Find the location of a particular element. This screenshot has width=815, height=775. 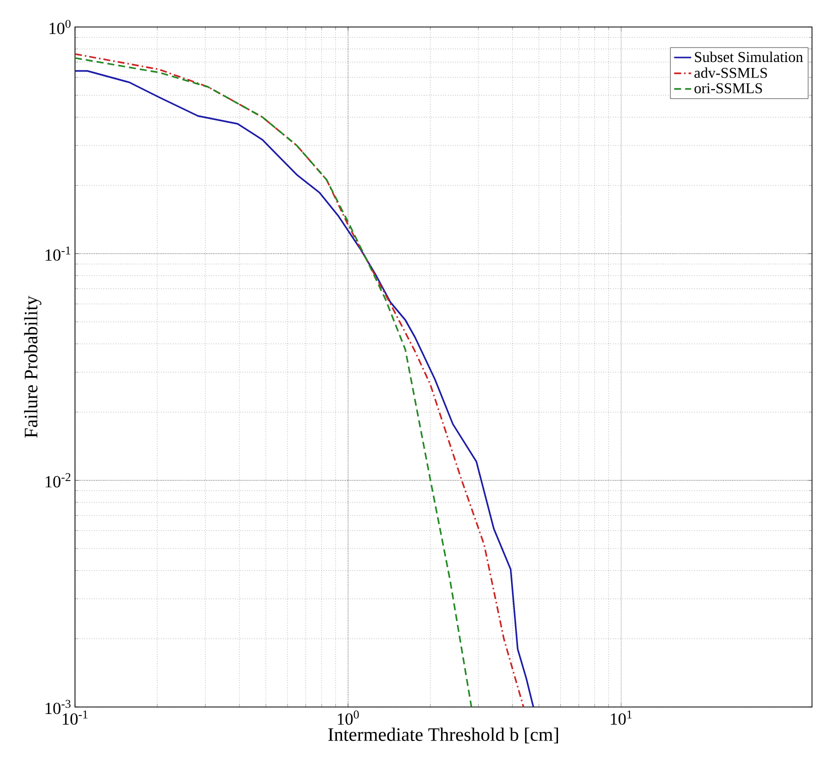

y-tick-label: 10$^{-1}$ is located at coordinates (58, 253).